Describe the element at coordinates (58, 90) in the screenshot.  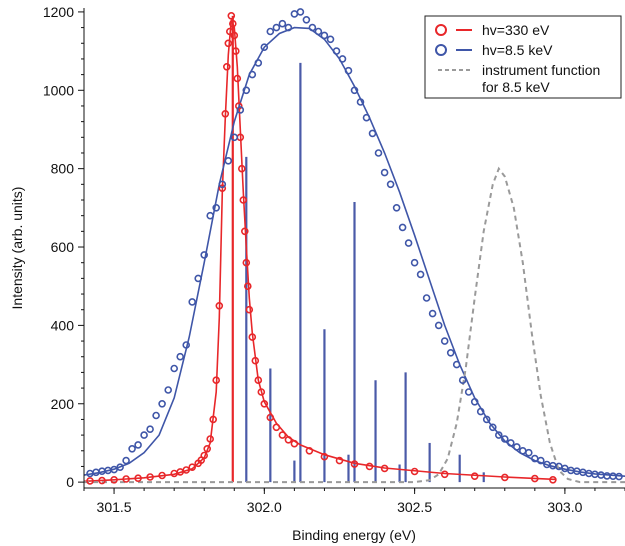
I see `y-tick-label: 1000` at that location.